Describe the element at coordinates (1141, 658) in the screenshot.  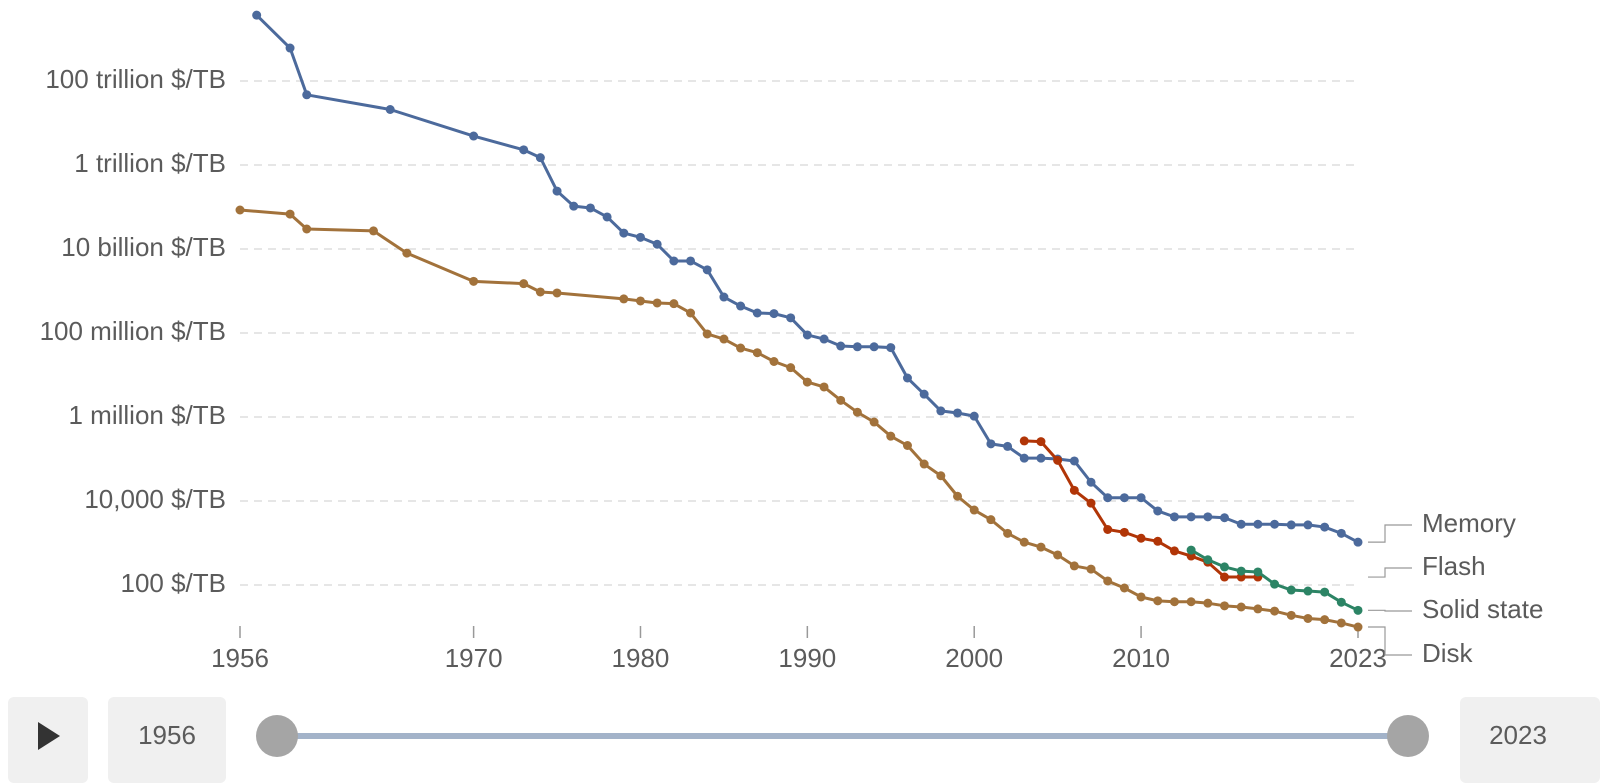
I see `x-tick-label: 2010` at that location.